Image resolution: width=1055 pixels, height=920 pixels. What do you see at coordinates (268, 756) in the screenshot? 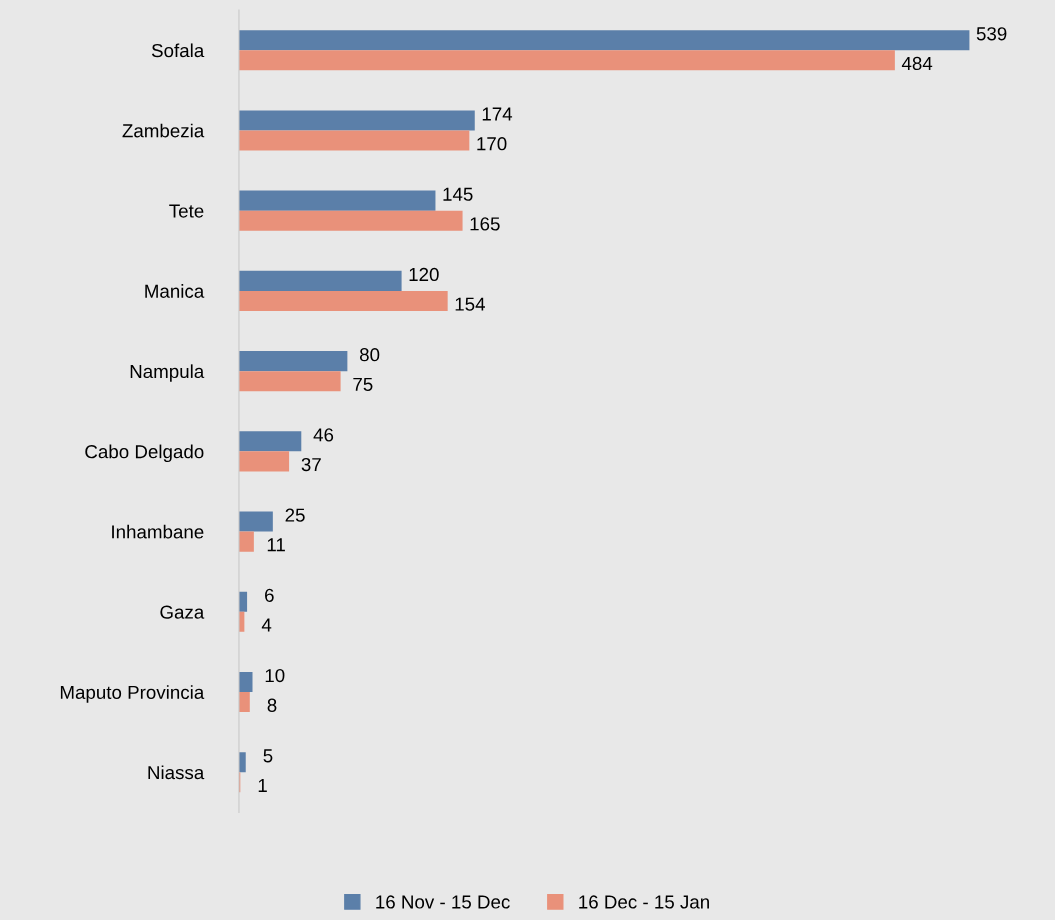
I see `data-label: 5` at bounding box center [268, 756].